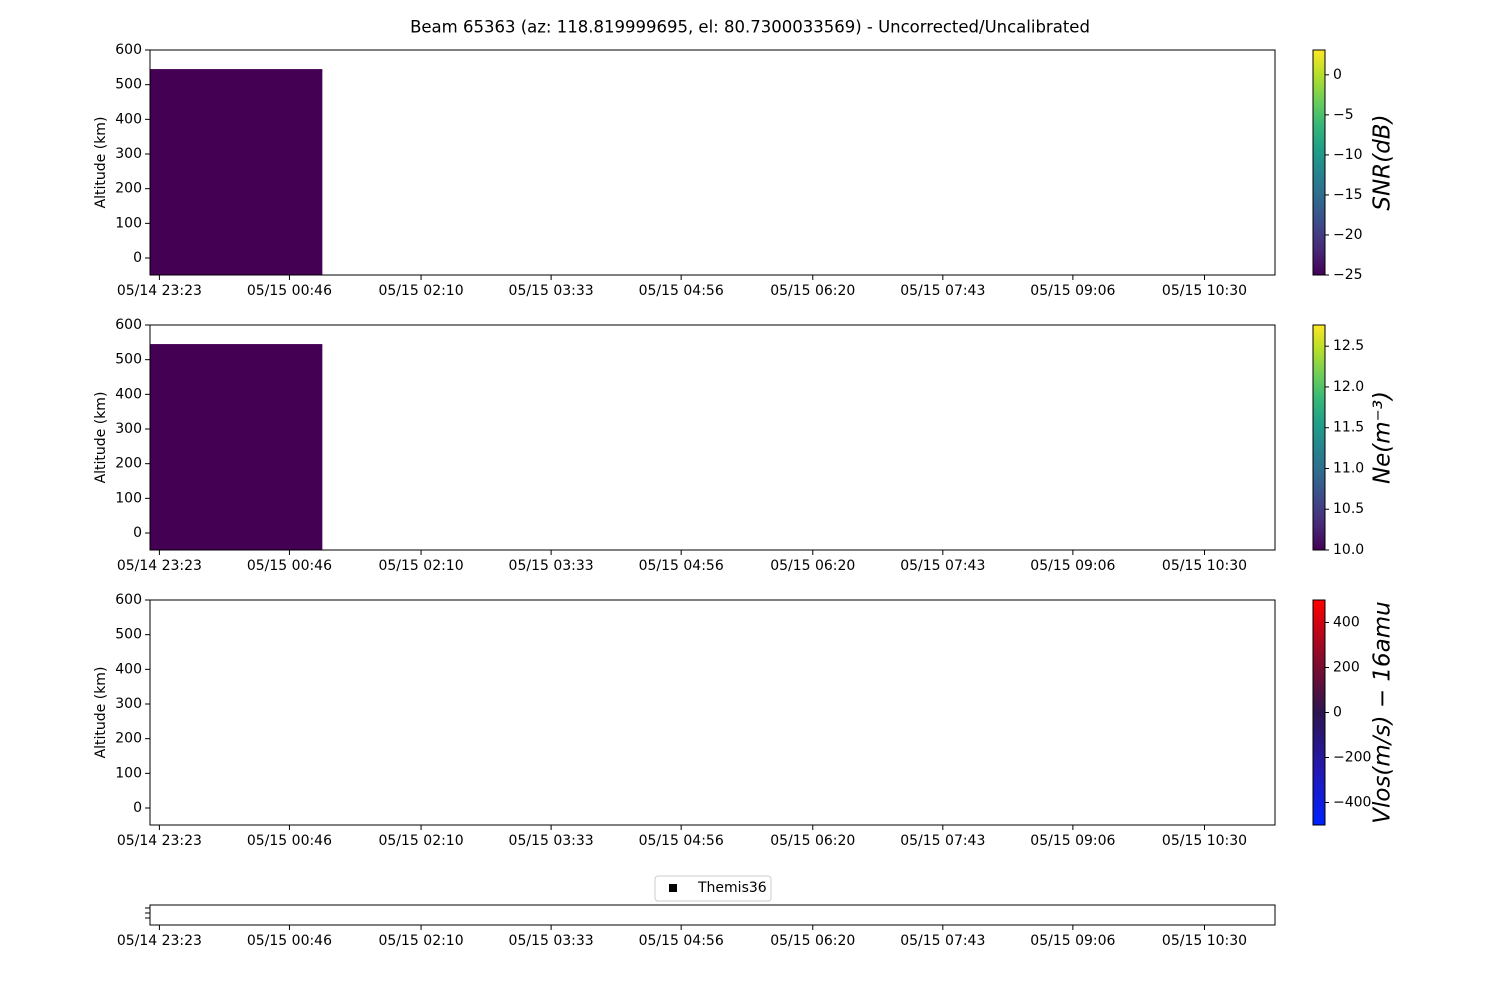 Image resolution: width=1500 pixels, height=1000 pixels. I want to click on colorbar-tick-label: 11.5, so click(1348, 428).